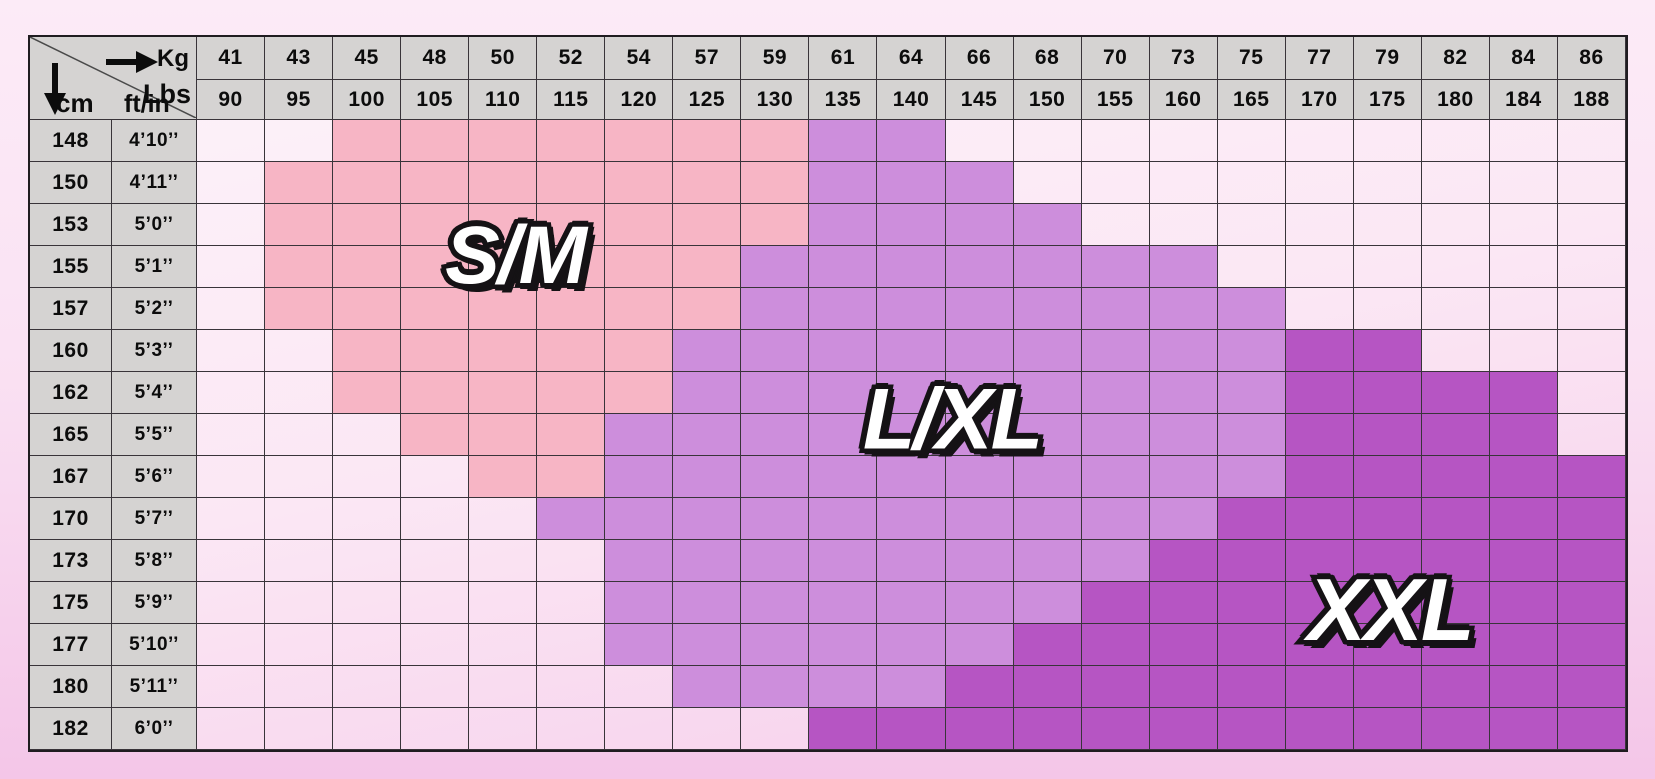 The image size is (1655, 779). What do you see at coordinates (154, 183) in the screenshot?
I see `ftin-row-header-cell: 4’11’’` at bounding box center [154, 183].